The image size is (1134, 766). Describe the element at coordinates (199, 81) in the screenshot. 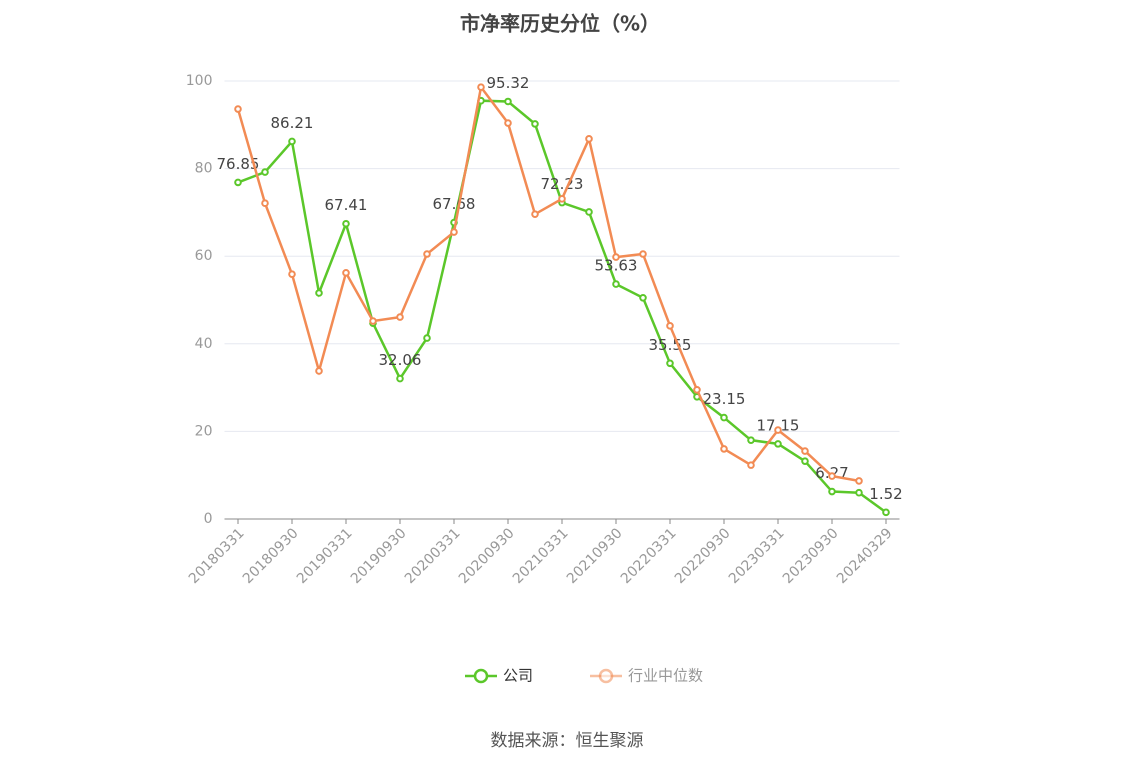

I see `y-tick-label: 100` at that location.